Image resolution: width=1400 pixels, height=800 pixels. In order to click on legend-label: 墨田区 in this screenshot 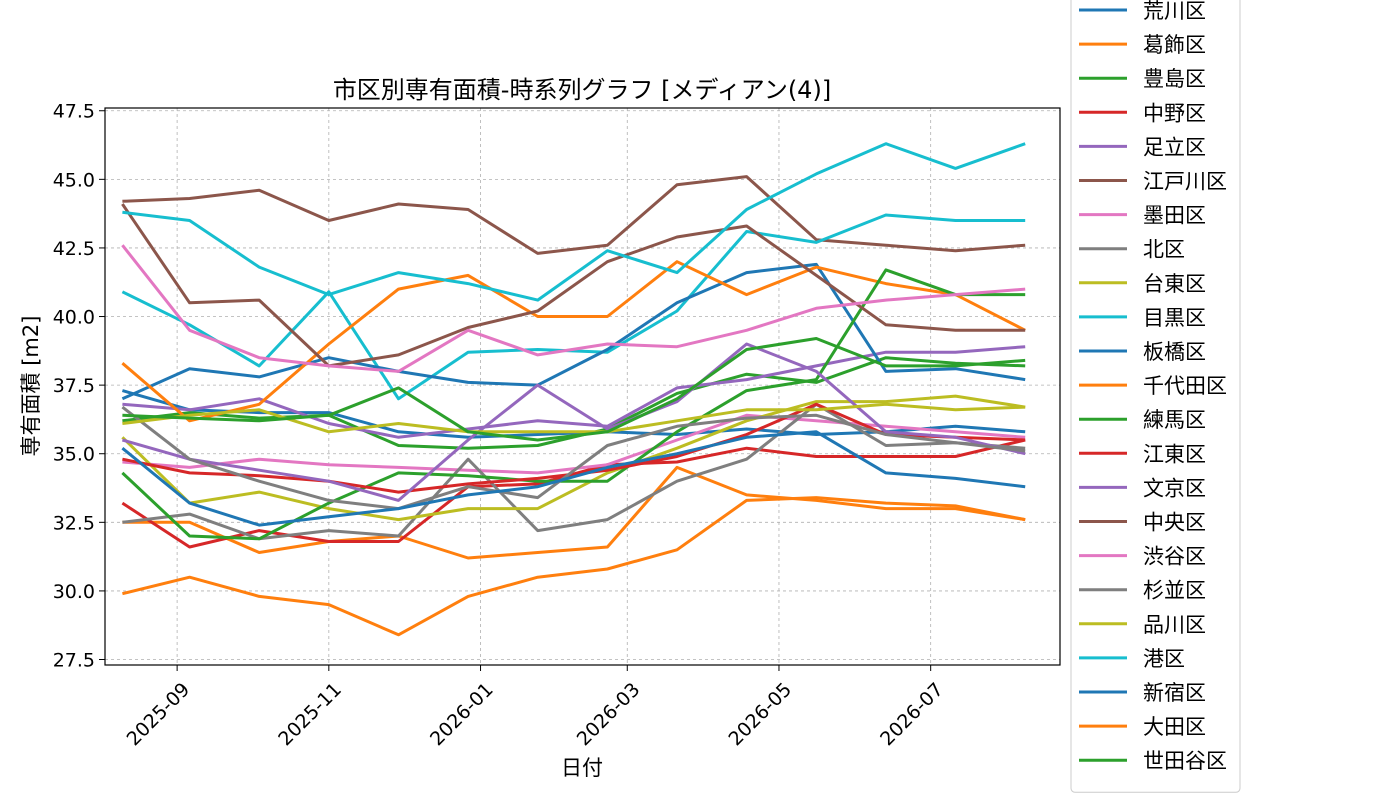, I will do `click(1174, 216)`.